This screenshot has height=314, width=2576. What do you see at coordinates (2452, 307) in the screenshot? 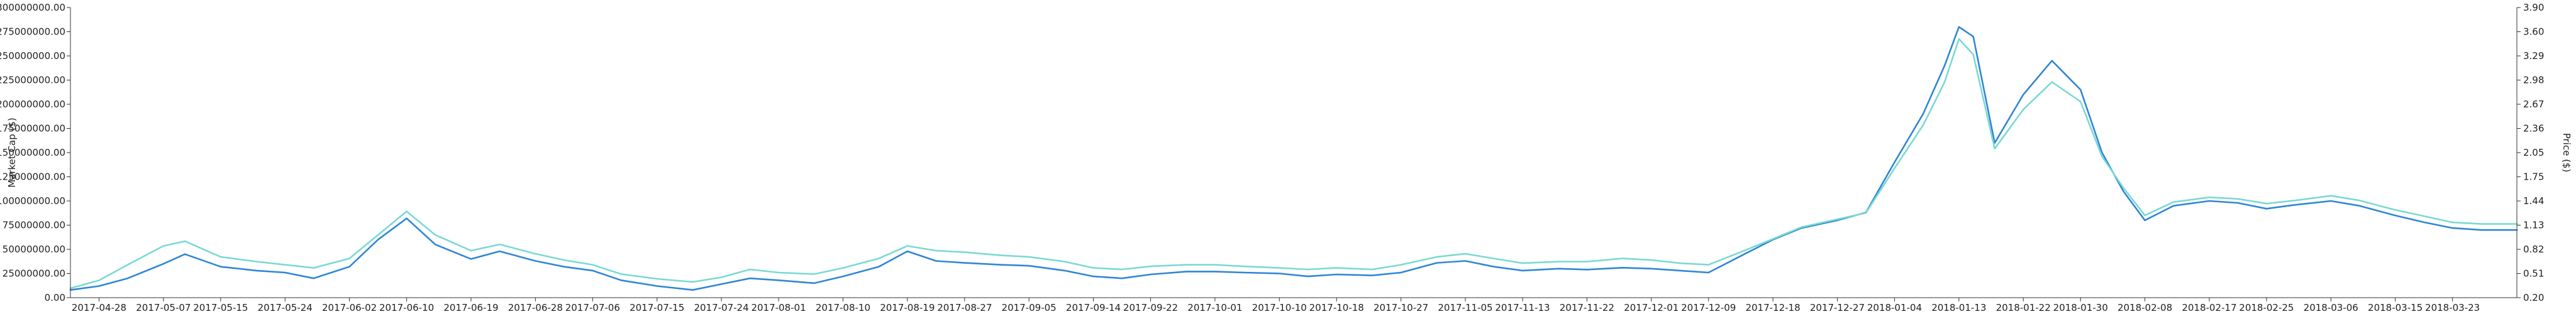
I see `x-tick-label: 2018-03-23` at bounding box center [2452, 307].